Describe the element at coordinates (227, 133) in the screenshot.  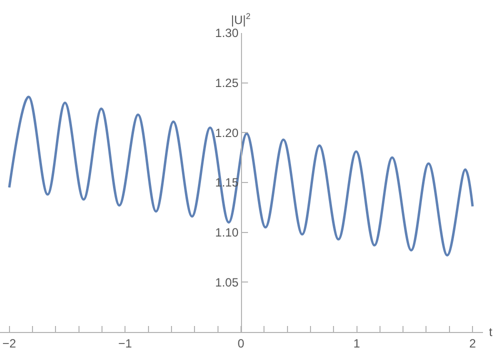
I see `y-tick-label: 1.20` at that location.